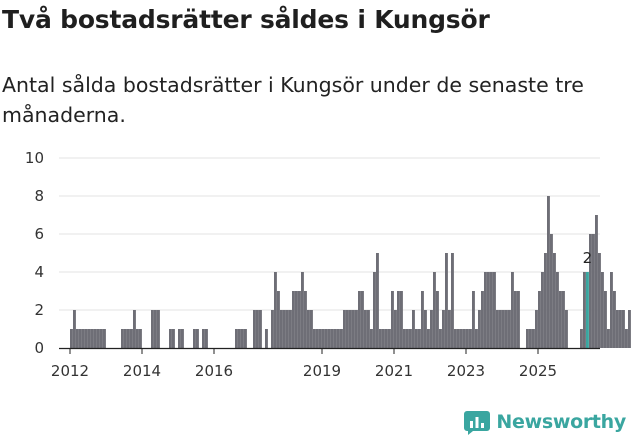 This screenshot has width=631, height=439. What do you see at coordinates (587, 310) in the screenshot?
I see `bar-highlight` at bounding box center [587, 310].